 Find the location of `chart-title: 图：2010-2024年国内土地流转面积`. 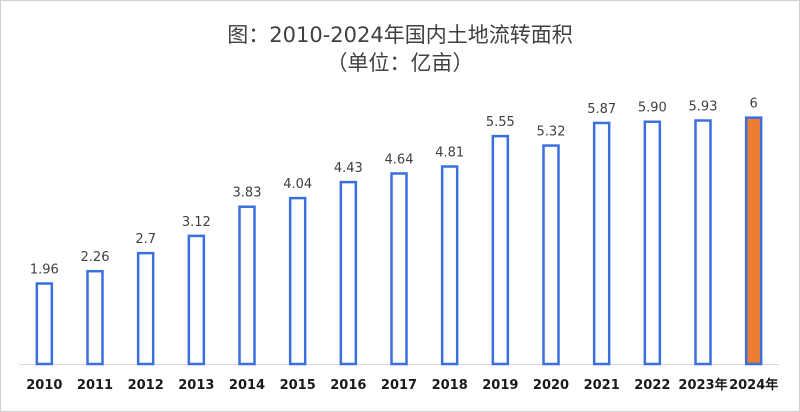

chart-title: 图：2010-2024年国内土地流转面积 is located at coordinates (400, 35).